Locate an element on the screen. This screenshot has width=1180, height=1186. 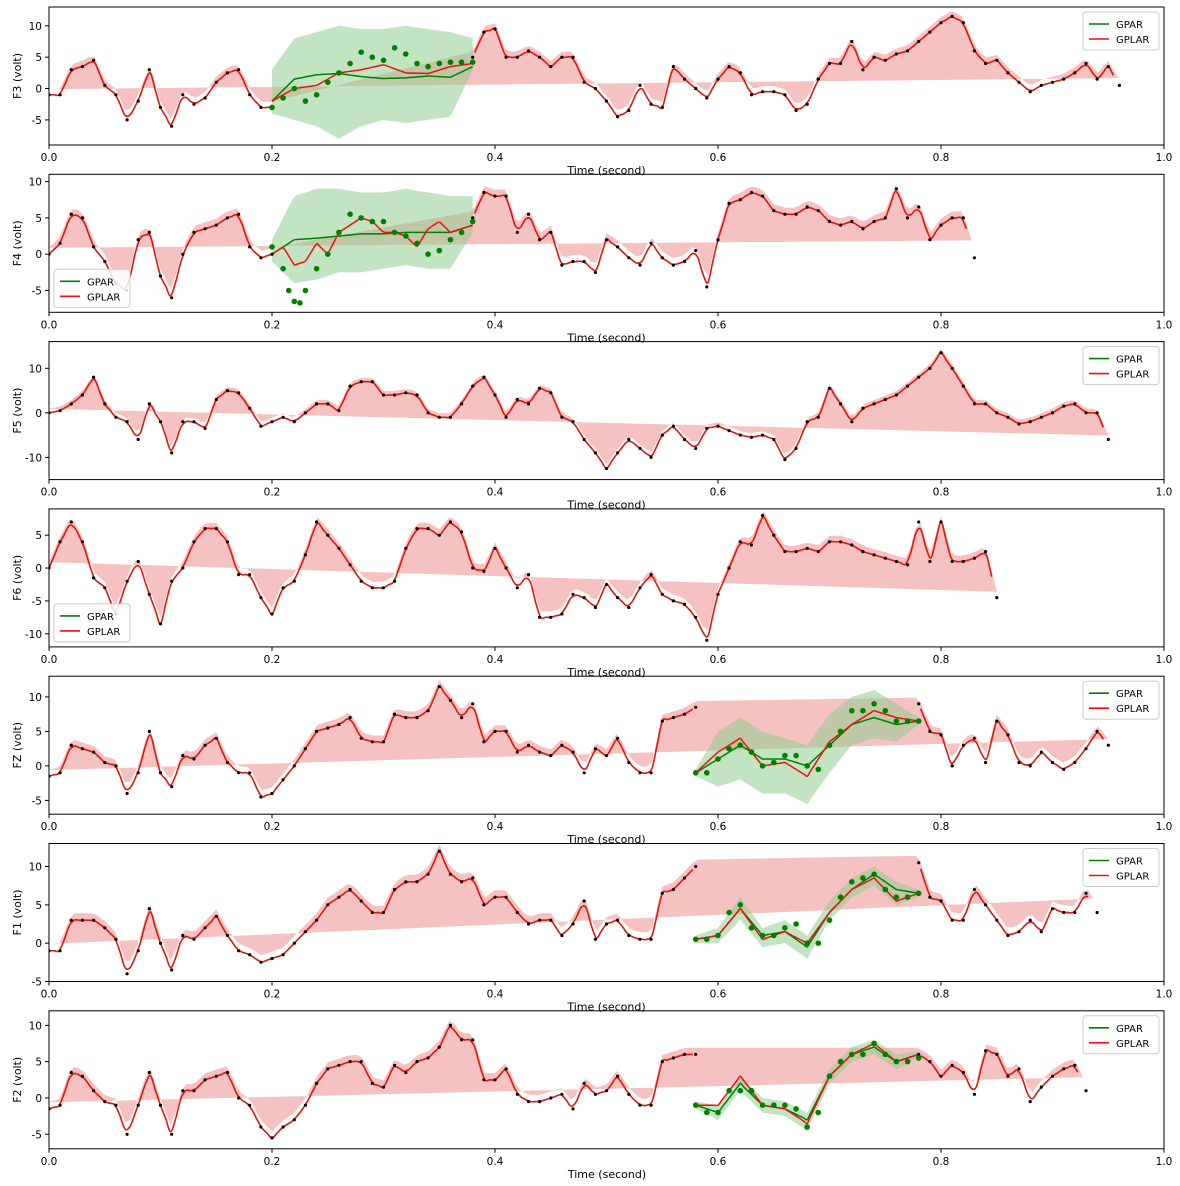
gplar-test-line is located at coordinates (807, 1083).